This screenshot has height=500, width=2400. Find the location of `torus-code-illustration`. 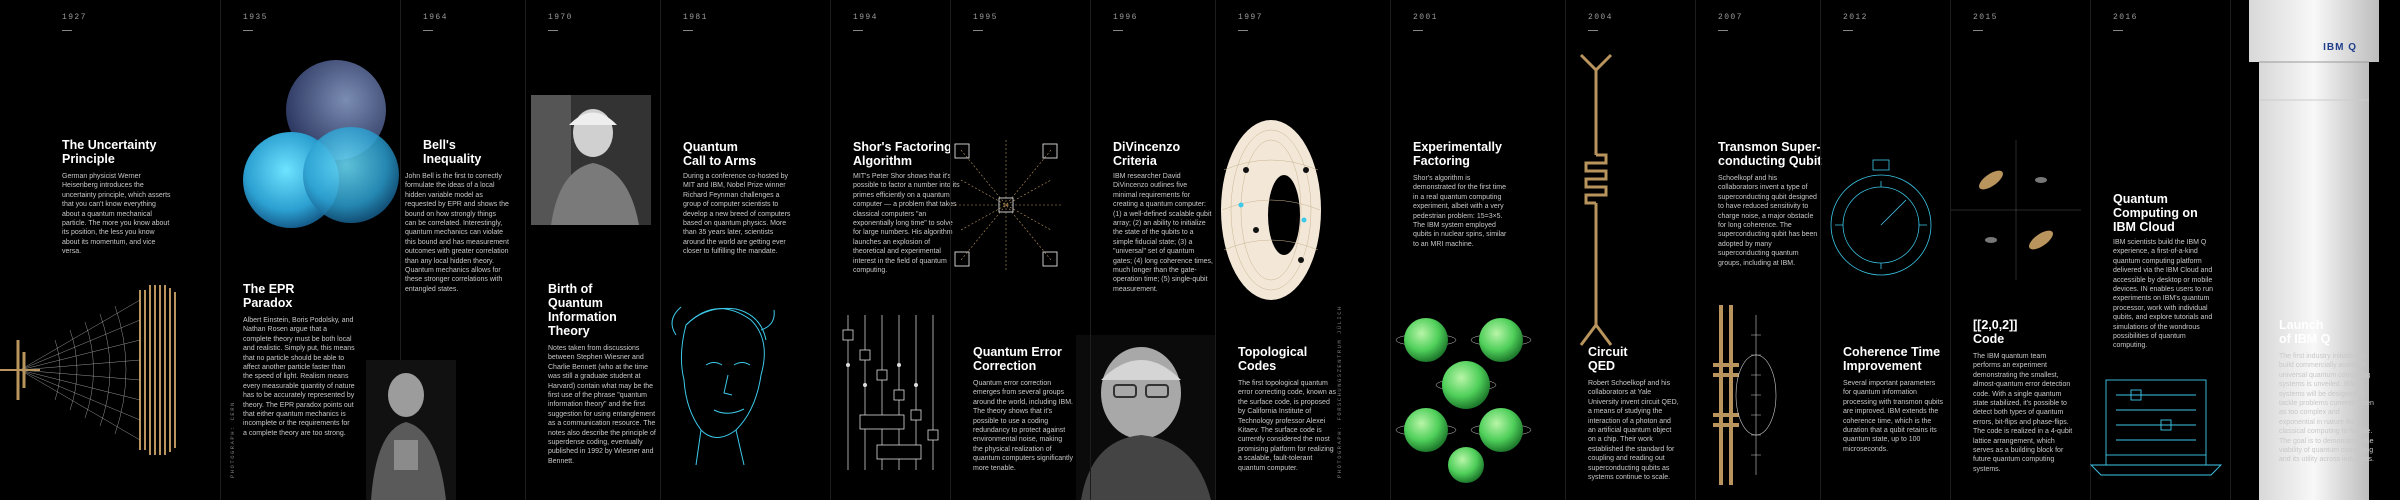

torus-code-illustration is located at coordinates (1271, 210).